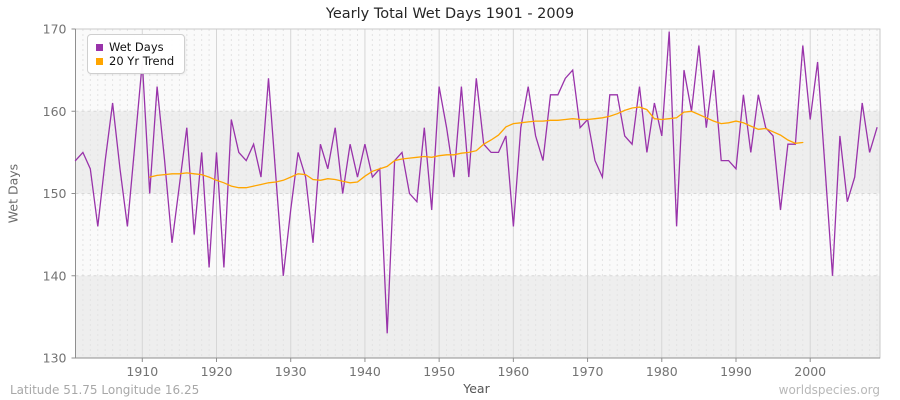 The width and height of the screenshot is (900, 400). What do you see at coordinates (439, 371) in the screenshot?
I see `x-tick-label: 1950` at bounding box center [439, 371].